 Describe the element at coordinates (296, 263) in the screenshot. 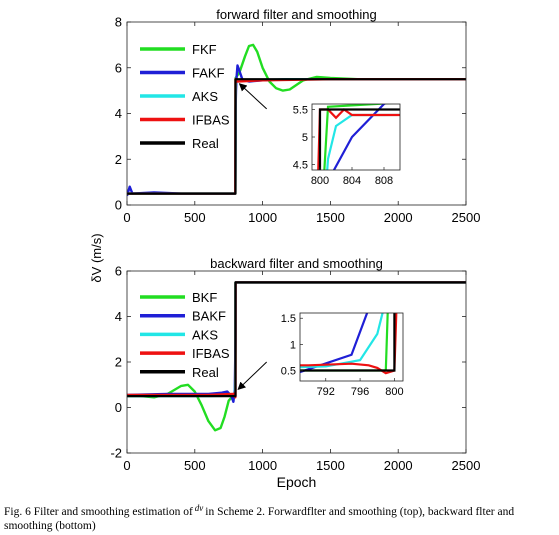

I see `chart-title: backward filter and smoothing` at that location.